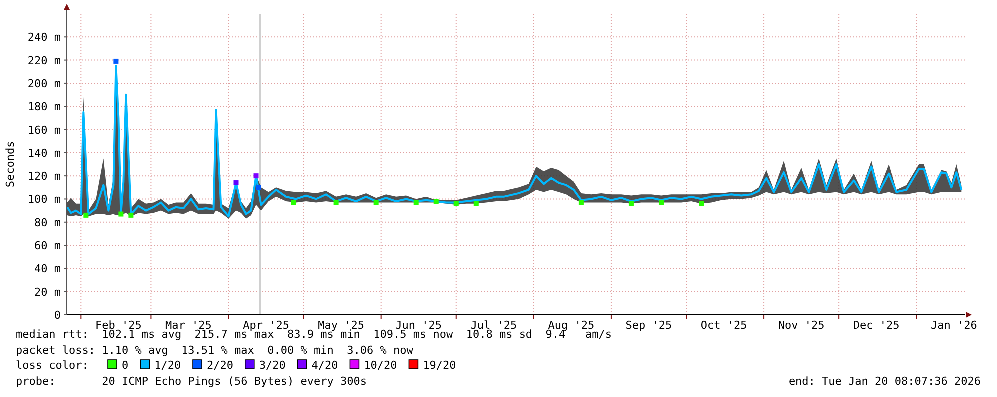 The width and height of the screenshot is (997, 397). Describe the element at coordinates (45, 199) in the screenshot. I see `y-tick-label: 100 m` at that location.